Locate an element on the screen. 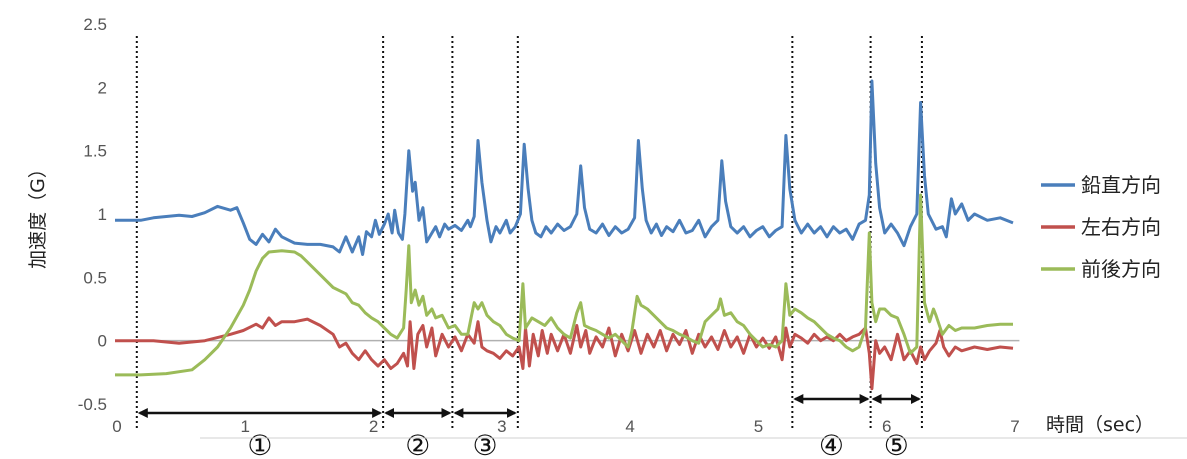 The width and height of the screenshot is (1187, 459). y-tick-label: 1 is located at coordinates (102, 214).